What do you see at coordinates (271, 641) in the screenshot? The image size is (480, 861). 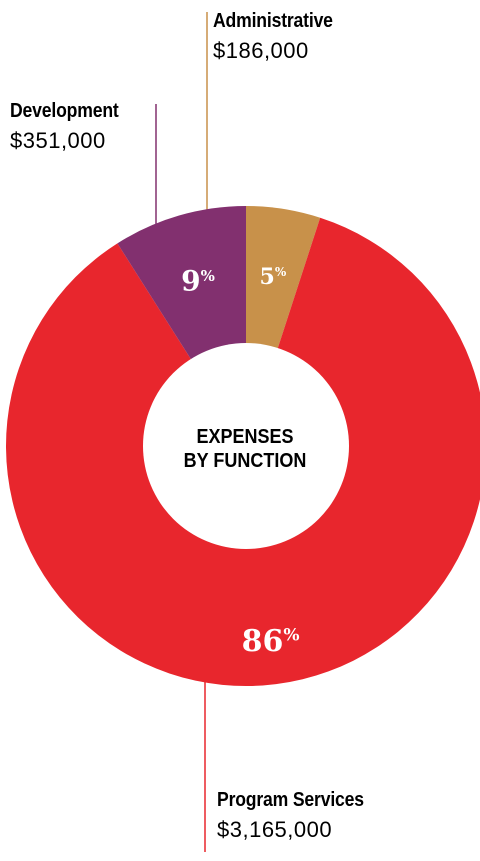 I see `program-services-percent-label: 86%` at bounding box center [271, 641].